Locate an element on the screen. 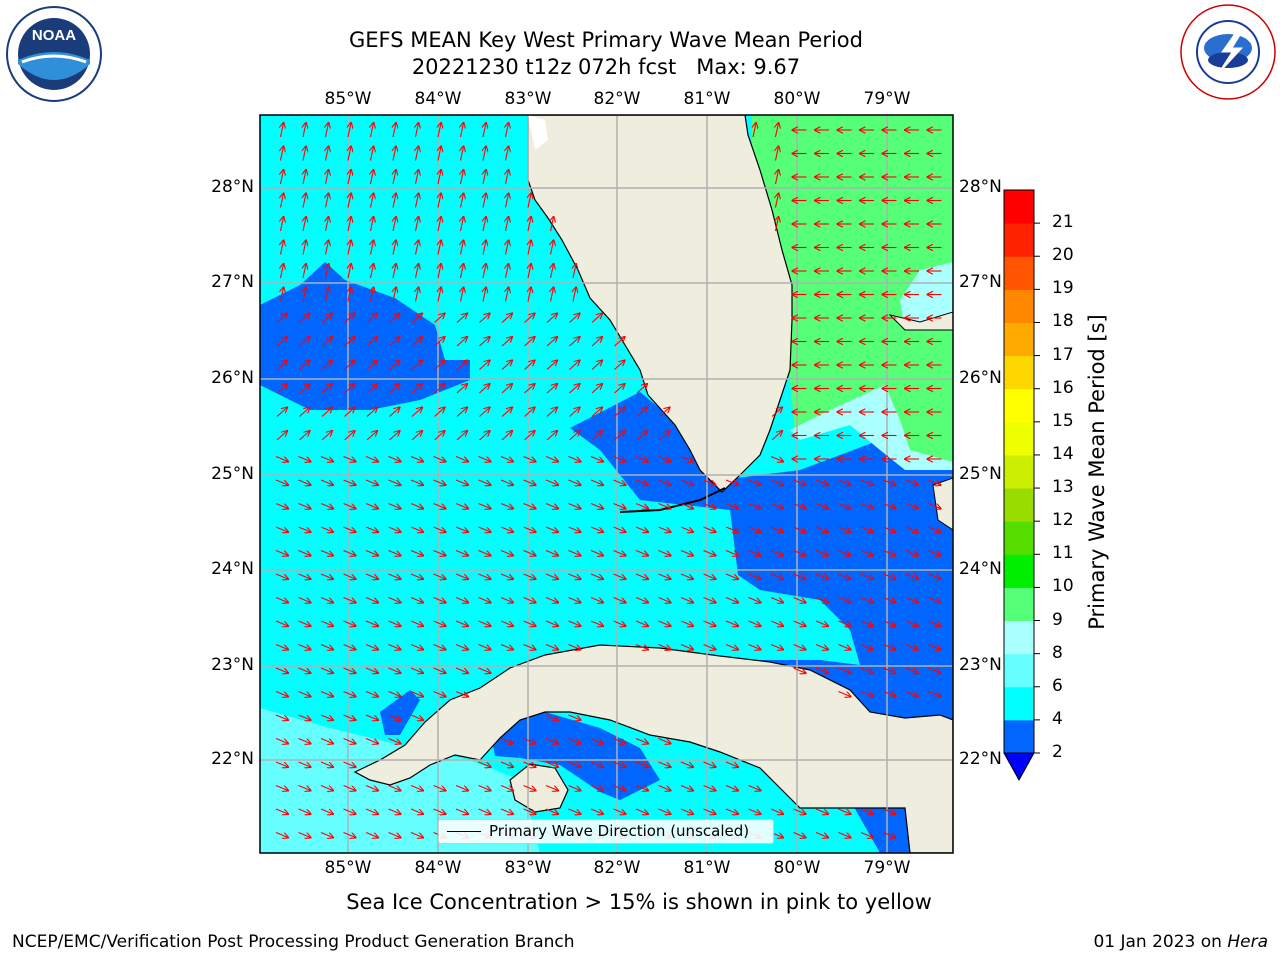  lat-label-right: 24°N is located at coordinates (980, 569).